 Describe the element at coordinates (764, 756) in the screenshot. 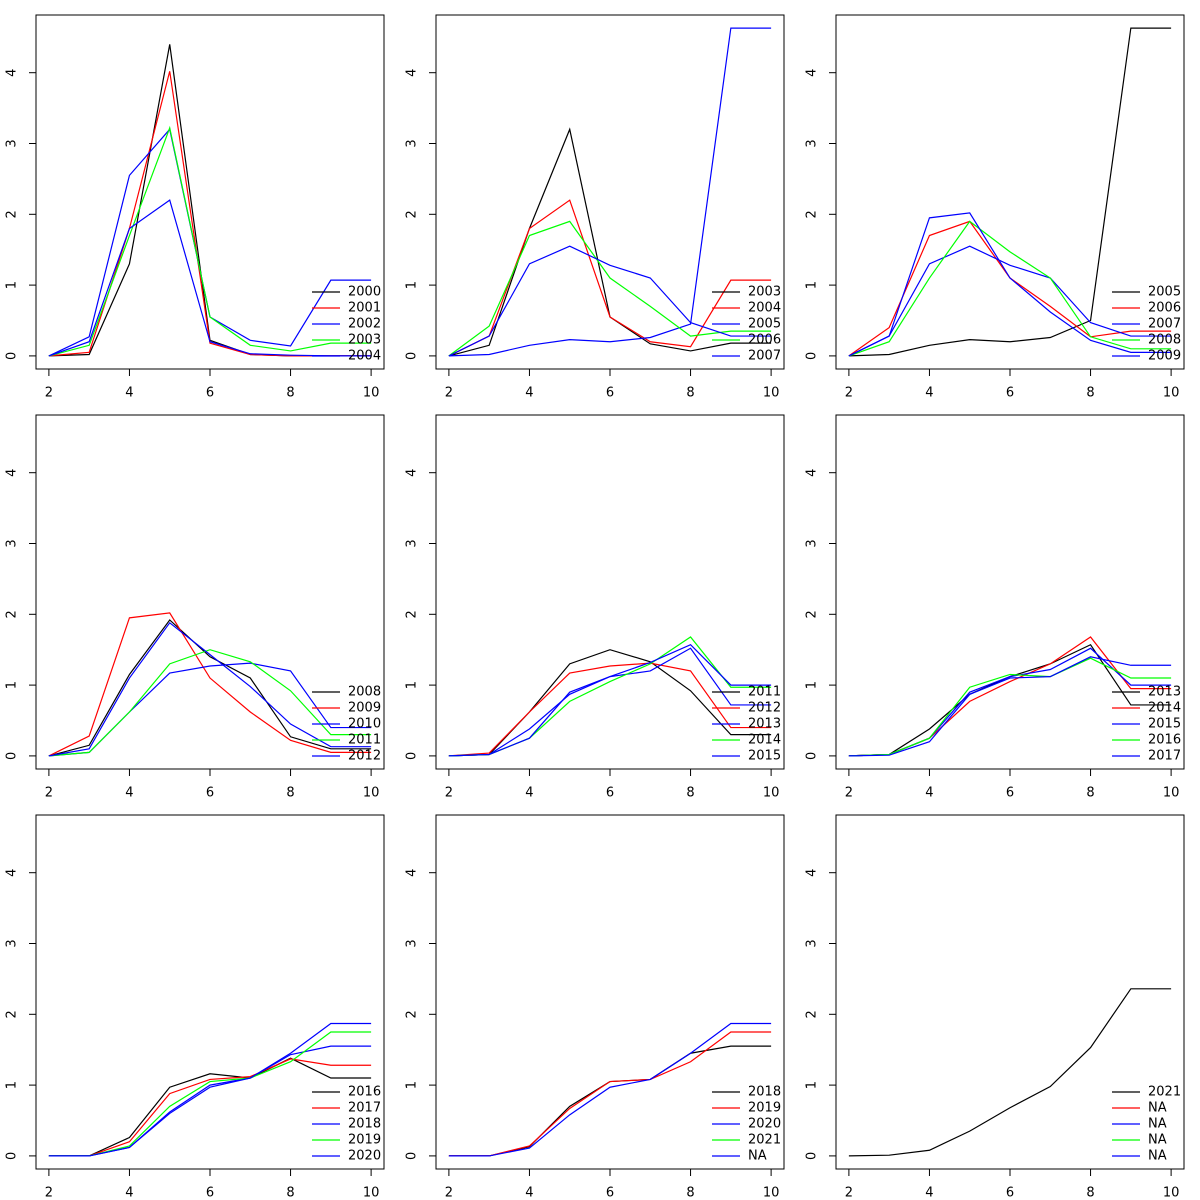

I see `legend-label: 2015` at that location.